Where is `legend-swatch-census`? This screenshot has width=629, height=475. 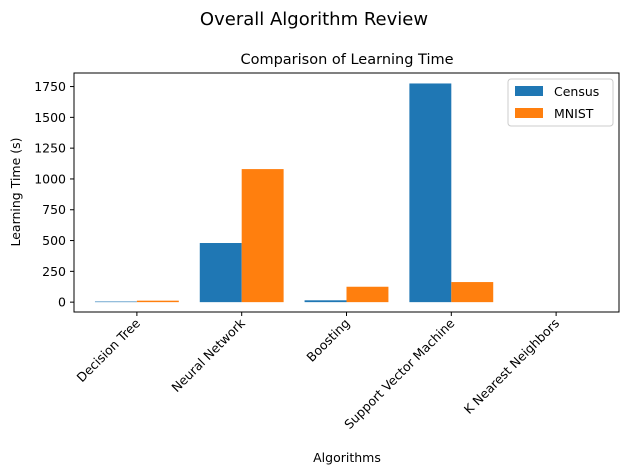 legend-swatch-census is located at coordinates (529, 91).